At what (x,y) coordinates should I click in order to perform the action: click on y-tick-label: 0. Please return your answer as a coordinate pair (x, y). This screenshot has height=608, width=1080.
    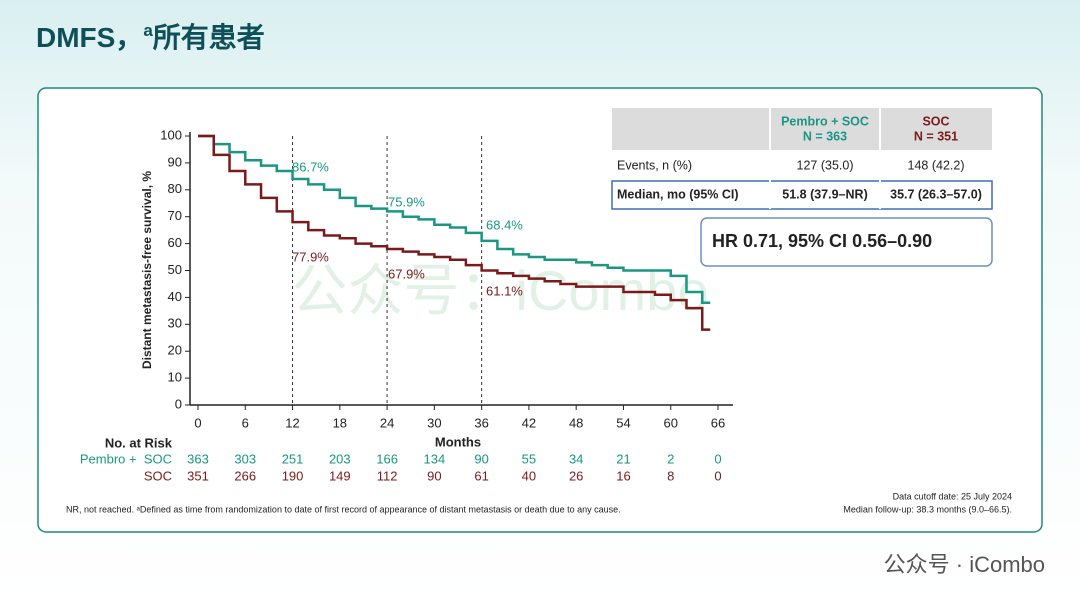
    Looking at the image, I should click on (178, 403).